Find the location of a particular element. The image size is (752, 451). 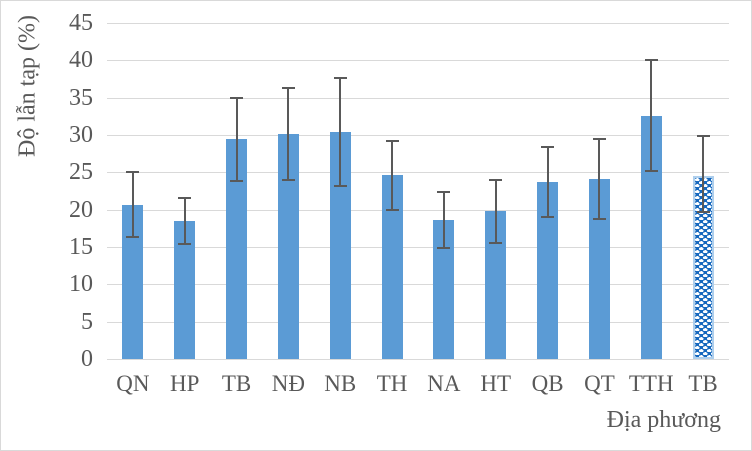

x-category-label-ht-7: HT is located at coordinates (496, 383).